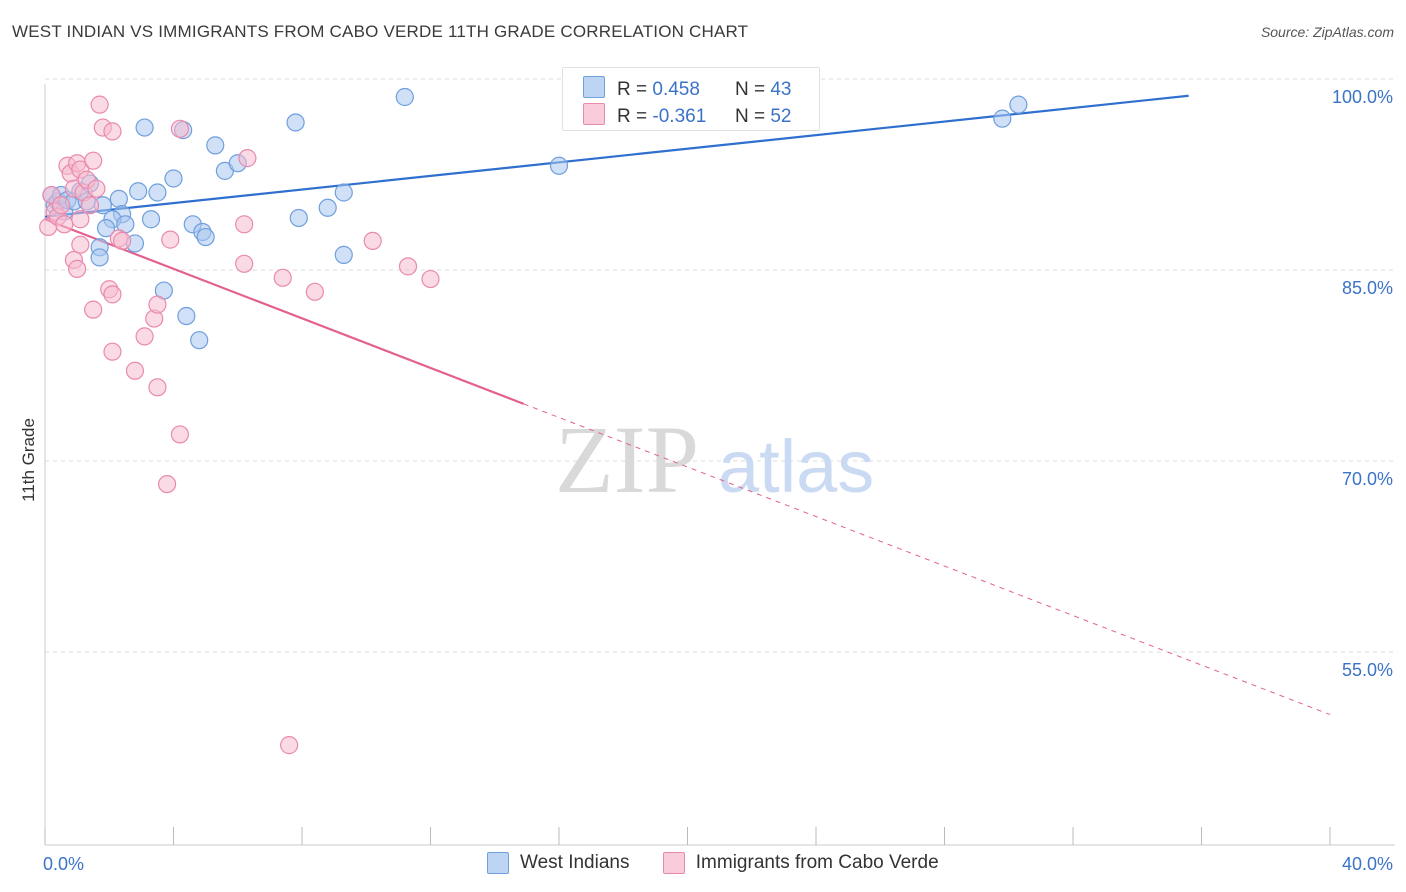 Image resolution: width=1406 pixels, height=892 pixels. Describe the element at coordinates (781, 89) in the screenshot. I see `west-indians-n: 43` at that location.